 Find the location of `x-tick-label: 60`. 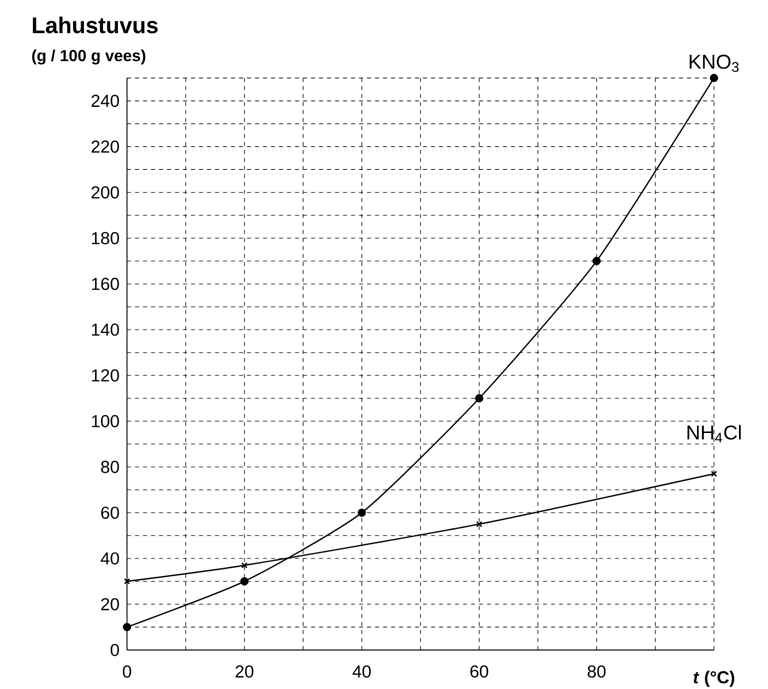

x-tick-label: 60 is located at coordinates (479, 671).